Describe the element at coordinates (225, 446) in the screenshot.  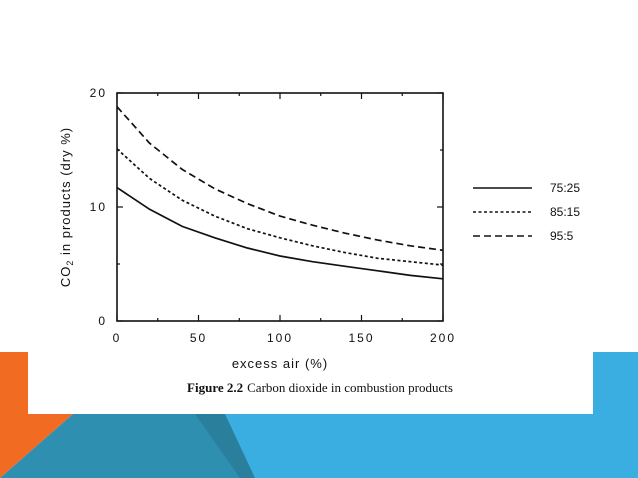
I see `dark-teal-accent-shape` at that location.